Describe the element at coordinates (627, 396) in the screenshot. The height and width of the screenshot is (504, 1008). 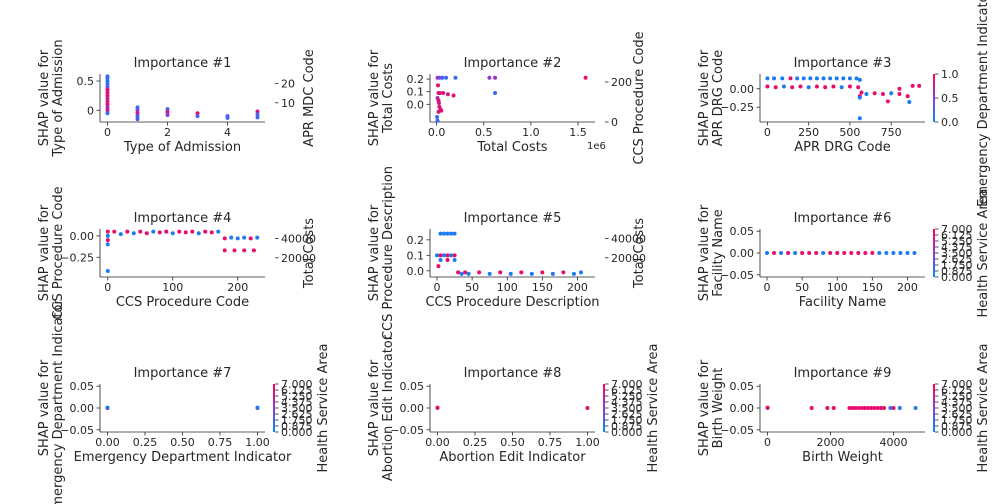
I see `colorbar-tick-label: 5.250` at that location.